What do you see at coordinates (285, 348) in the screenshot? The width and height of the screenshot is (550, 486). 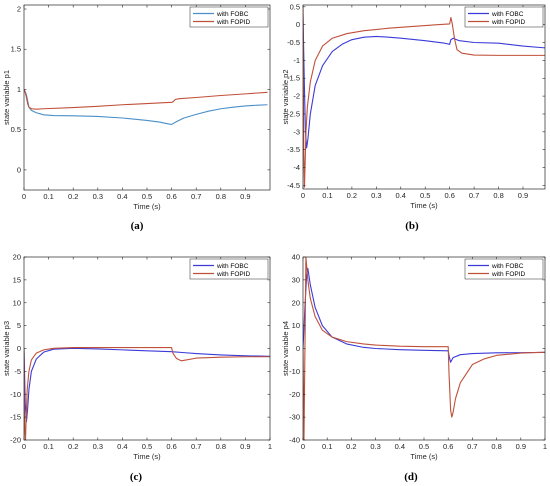 I see `y-axis-label: state variable p4` at bounding box center [285, 348].